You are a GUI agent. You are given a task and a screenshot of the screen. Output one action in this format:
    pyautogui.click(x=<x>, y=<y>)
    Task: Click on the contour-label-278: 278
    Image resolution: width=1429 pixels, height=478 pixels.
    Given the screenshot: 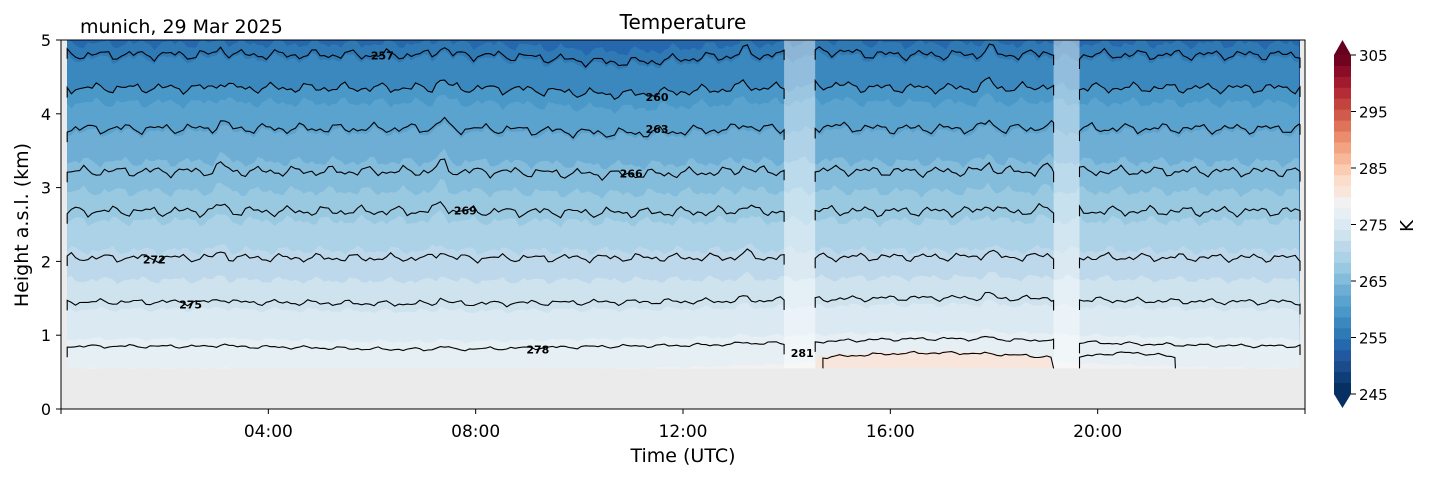 What is the action you would take?
    pyautogui.click(x=537, y=350)
    